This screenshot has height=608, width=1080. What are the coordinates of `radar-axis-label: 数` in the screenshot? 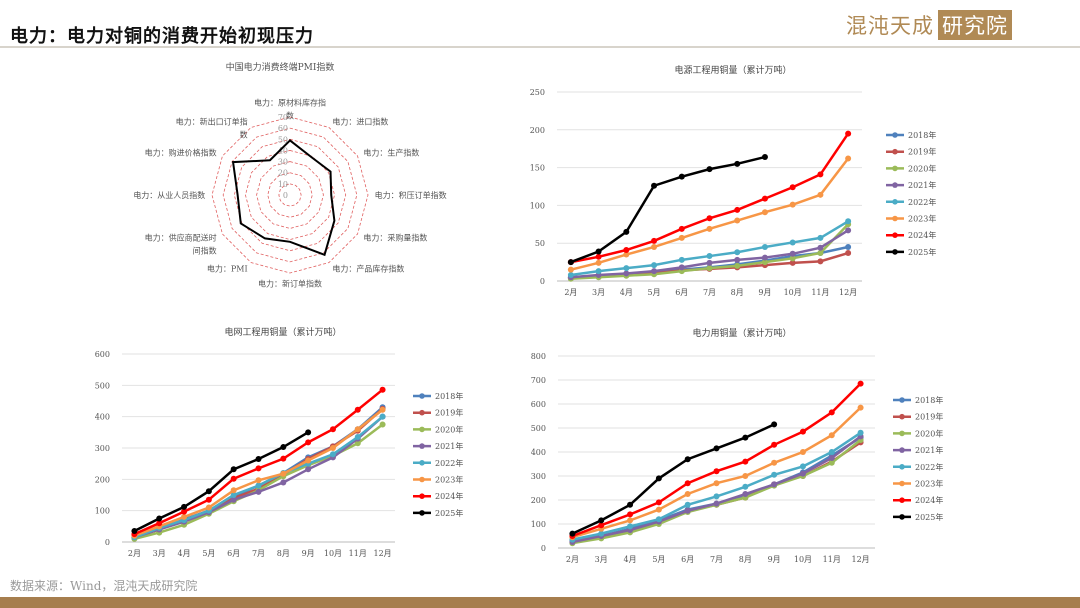 It's located at (244, 135).